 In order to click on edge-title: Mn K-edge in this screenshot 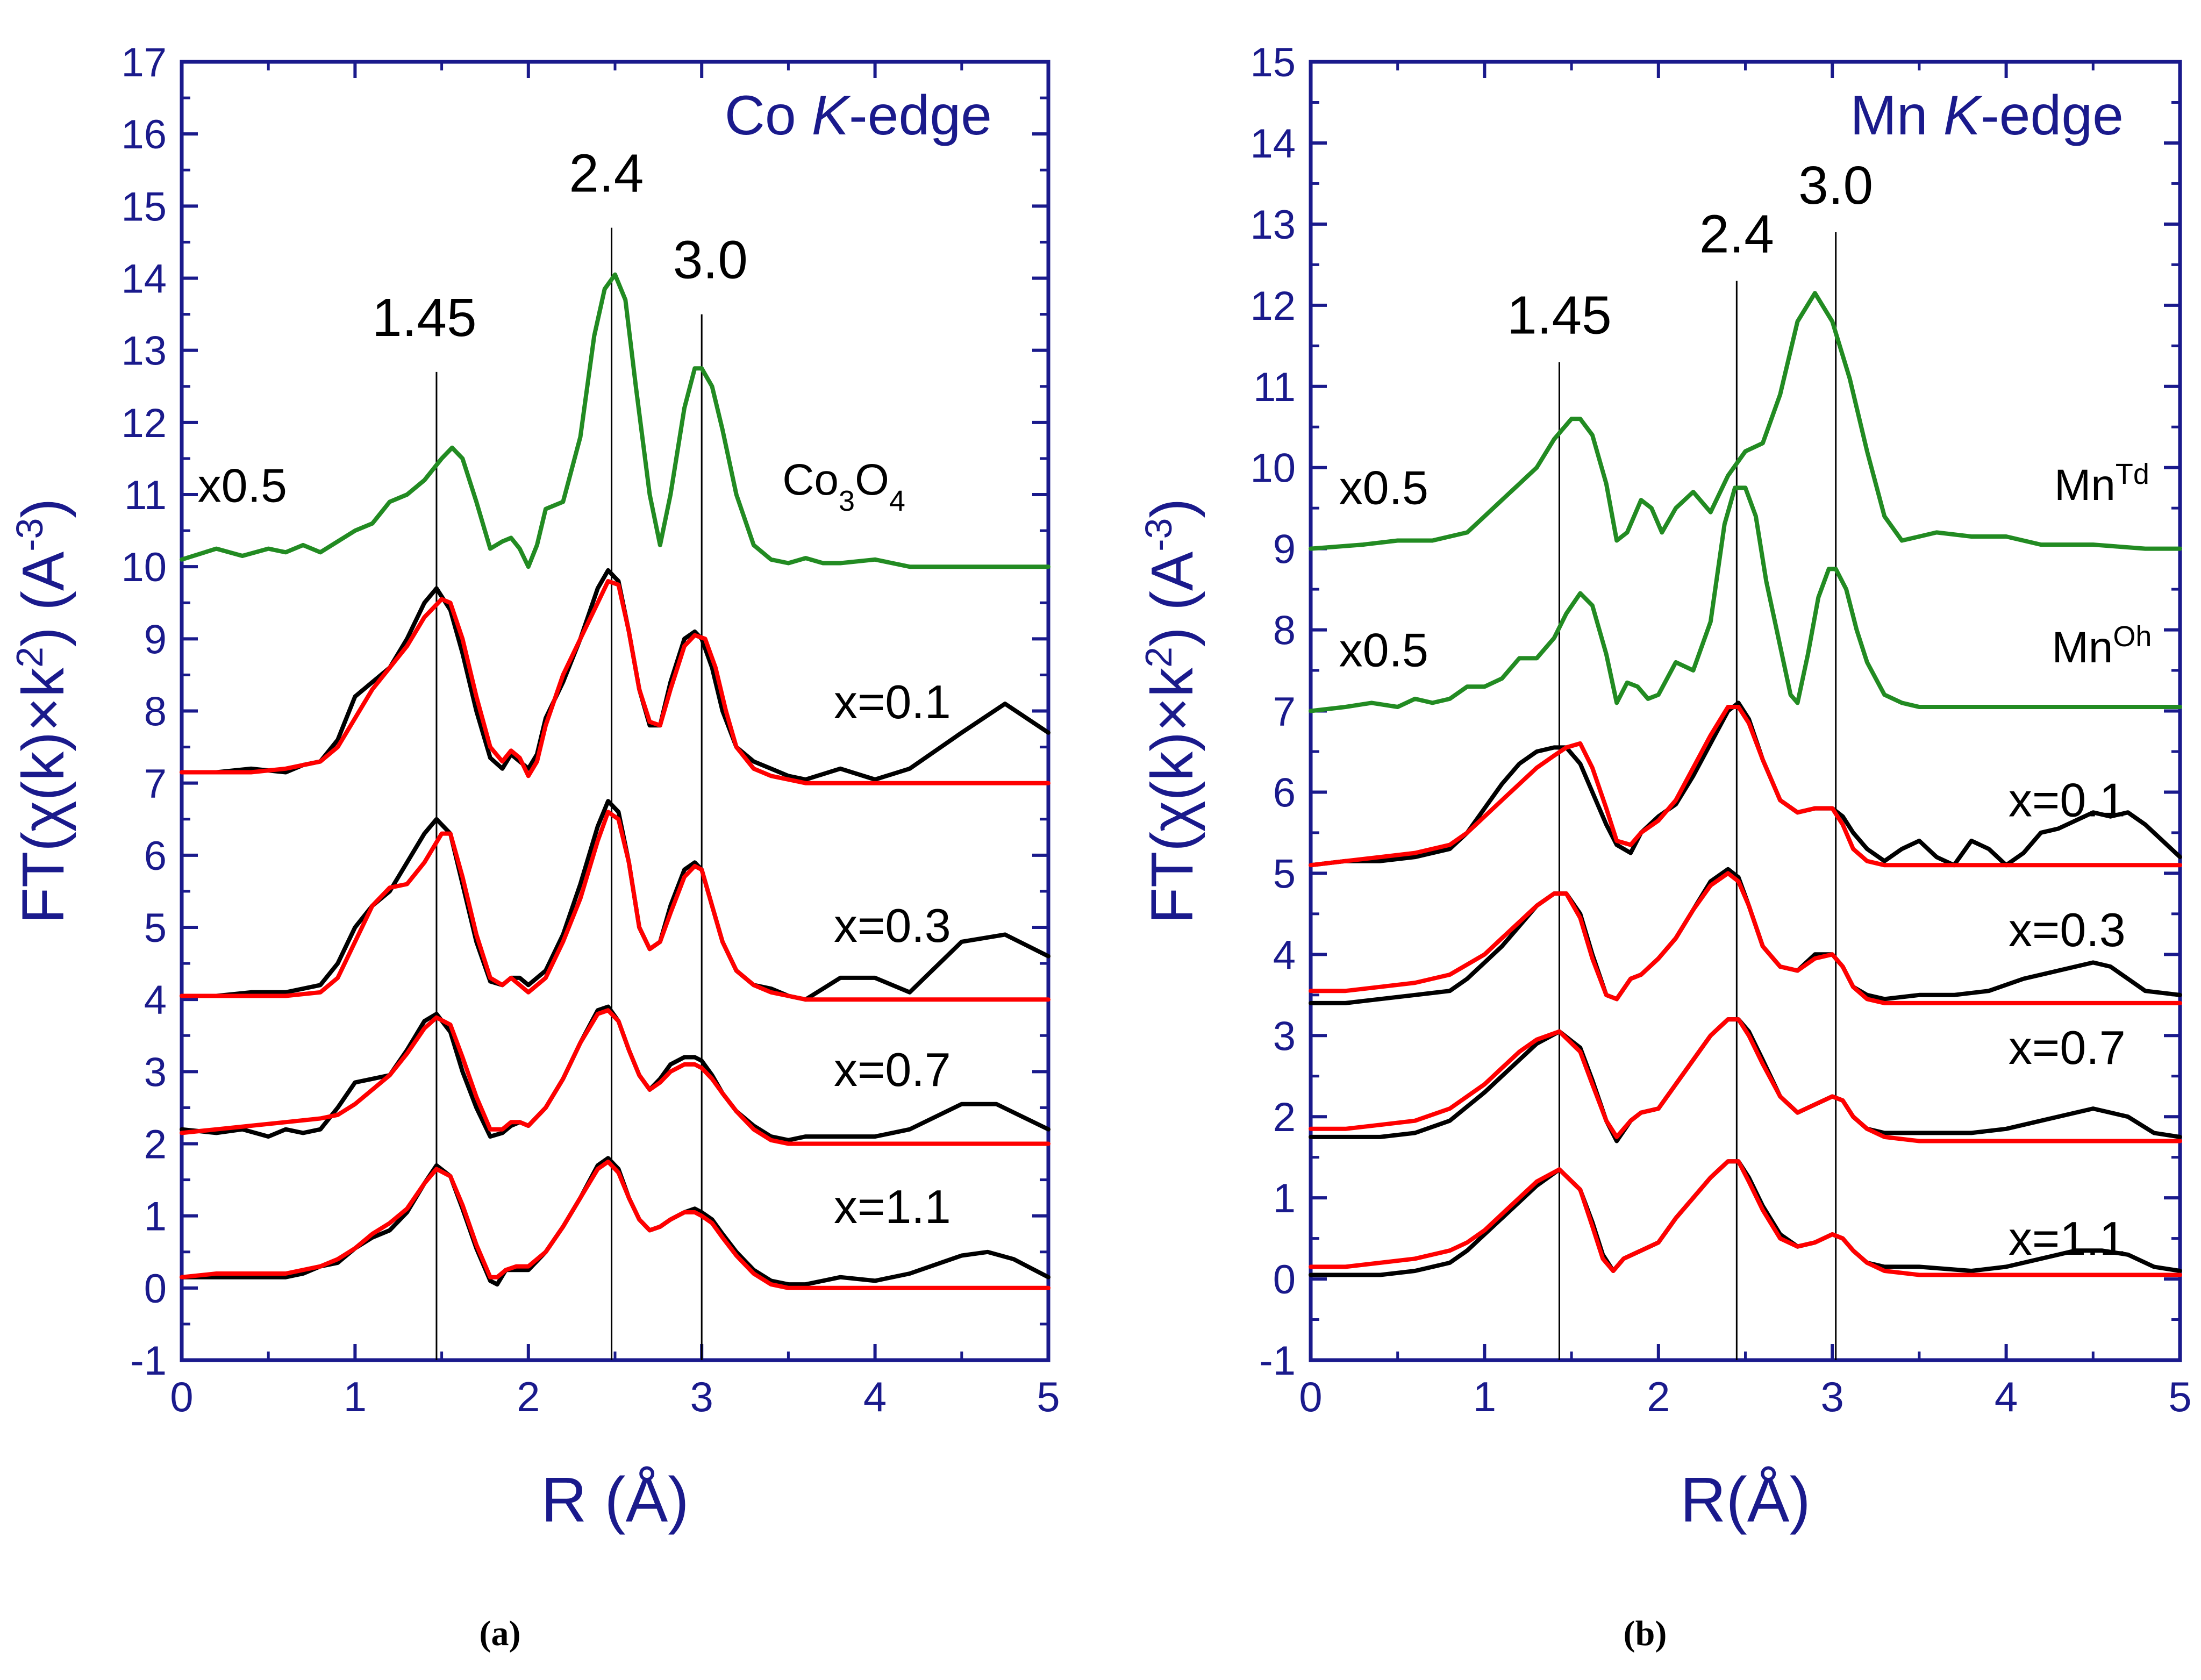, I will do `click(1987, 115)`.